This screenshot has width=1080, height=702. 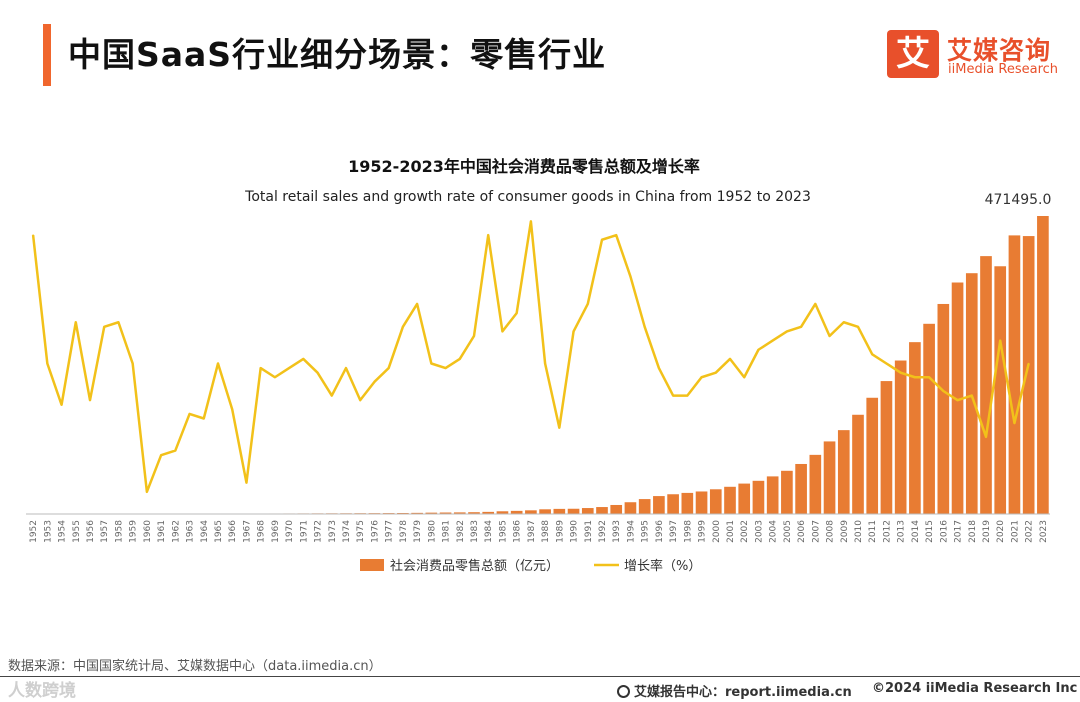 I want to click on logo-cn-name: 艾媒咨询, so click(x=999, y=50).